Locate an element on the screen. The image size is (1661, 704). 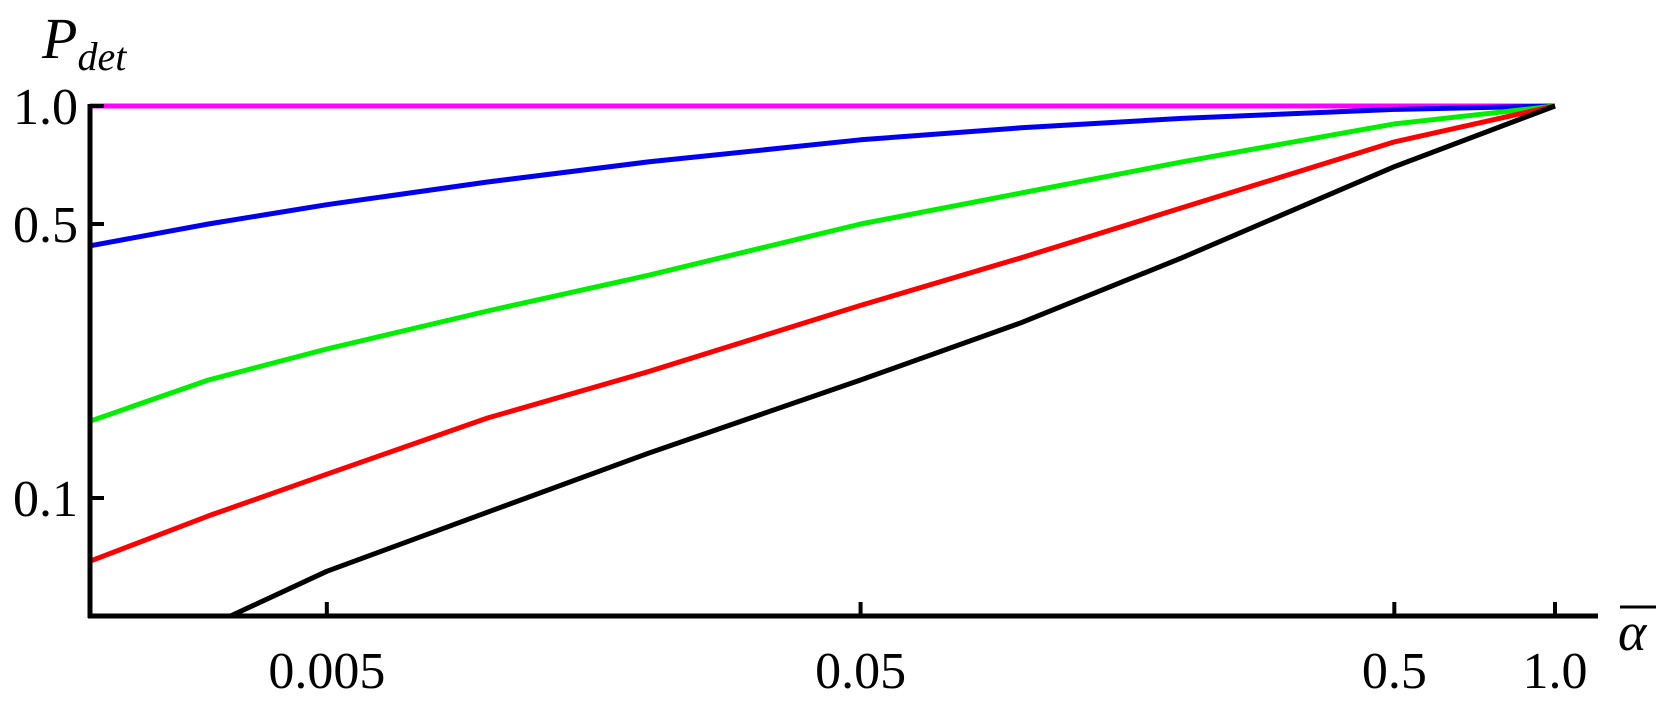
y-axis-label-subscript: det is located at coordinates (102, 56).